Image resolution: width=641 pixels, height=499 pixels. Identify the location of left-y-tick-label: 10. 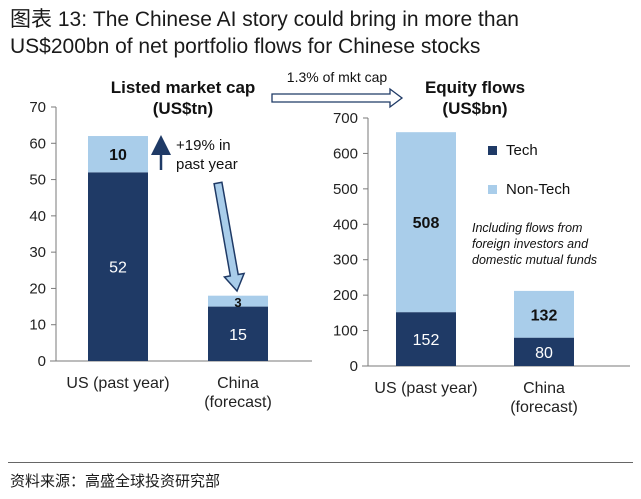
(37, 325).